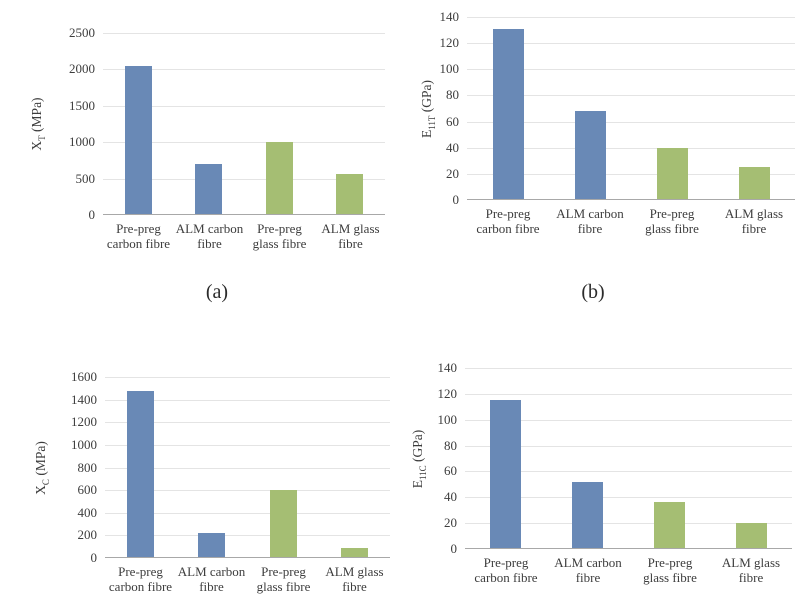  Describe the element at coordinates (82, 105) in the screenshot. I see `y-tick-label: 1500` at that location.